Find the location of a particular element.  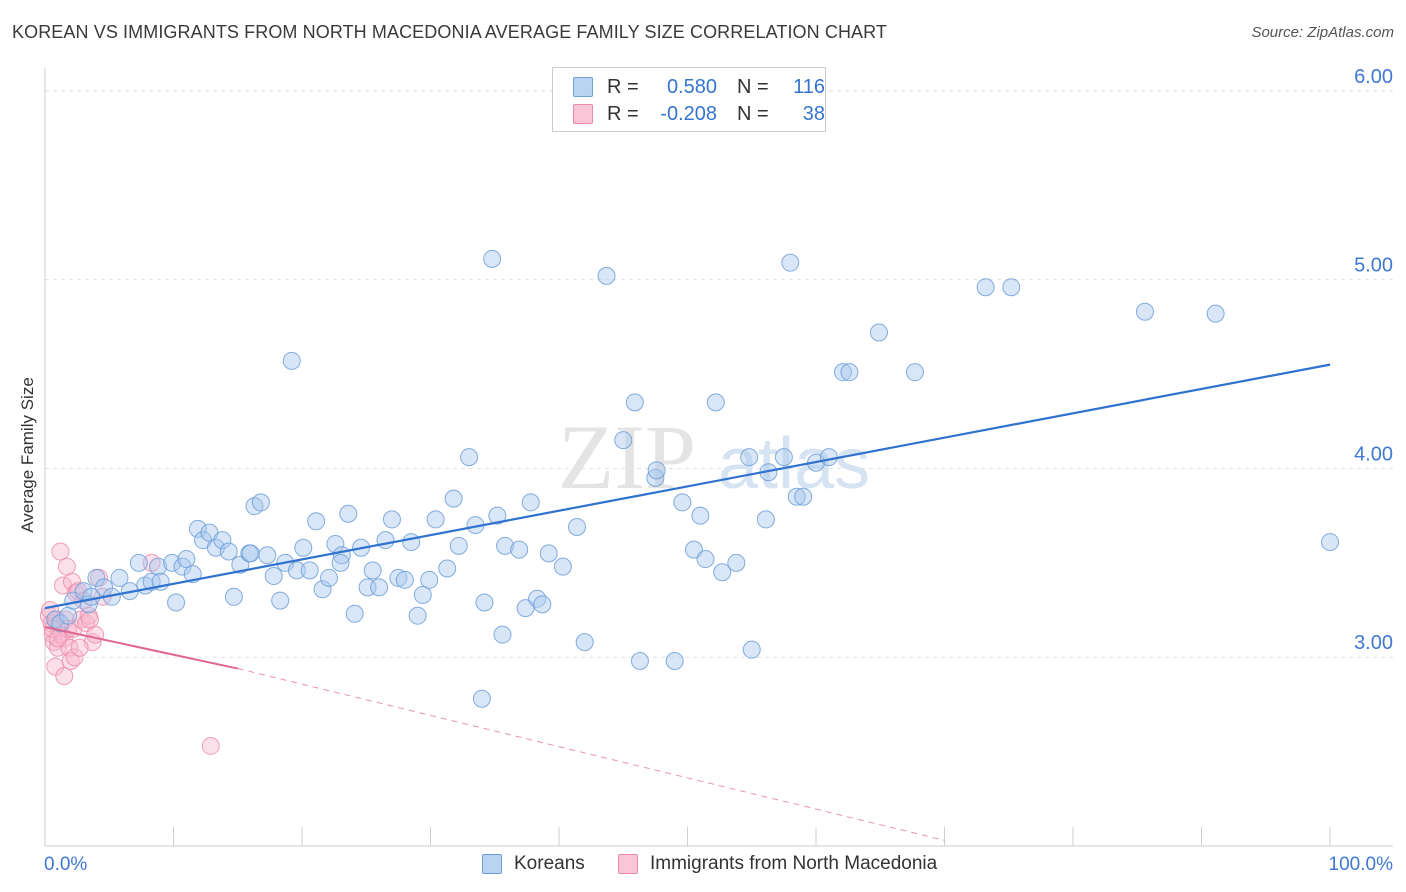

legend-row-macedonia: R = -0.208 N = 38 is located at coordinates (699, 114).